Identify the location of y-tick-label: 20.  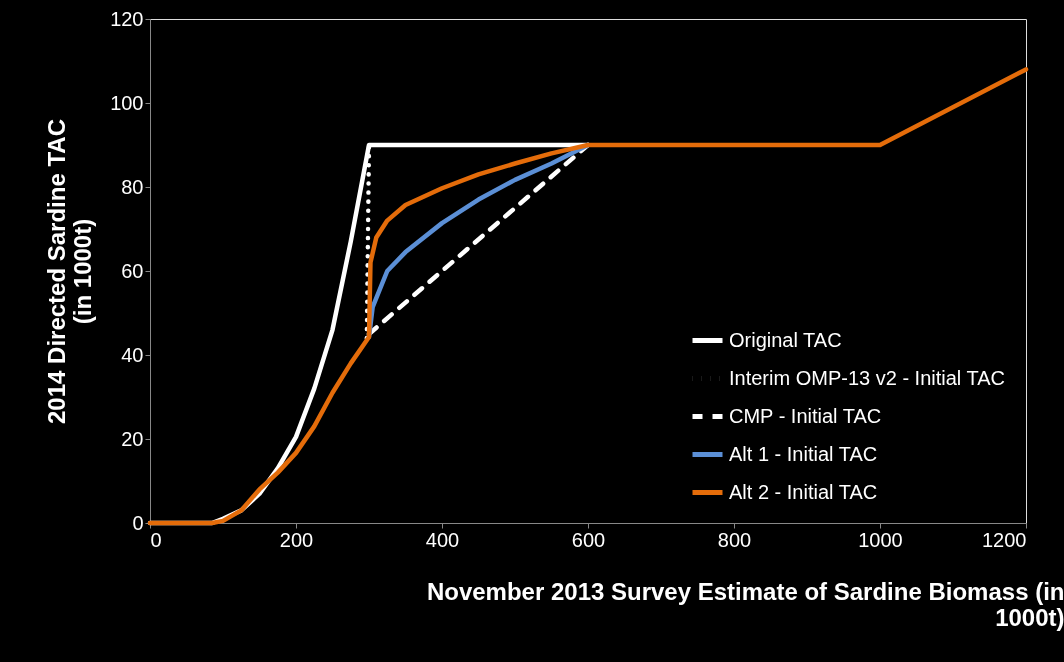
(132, 438).